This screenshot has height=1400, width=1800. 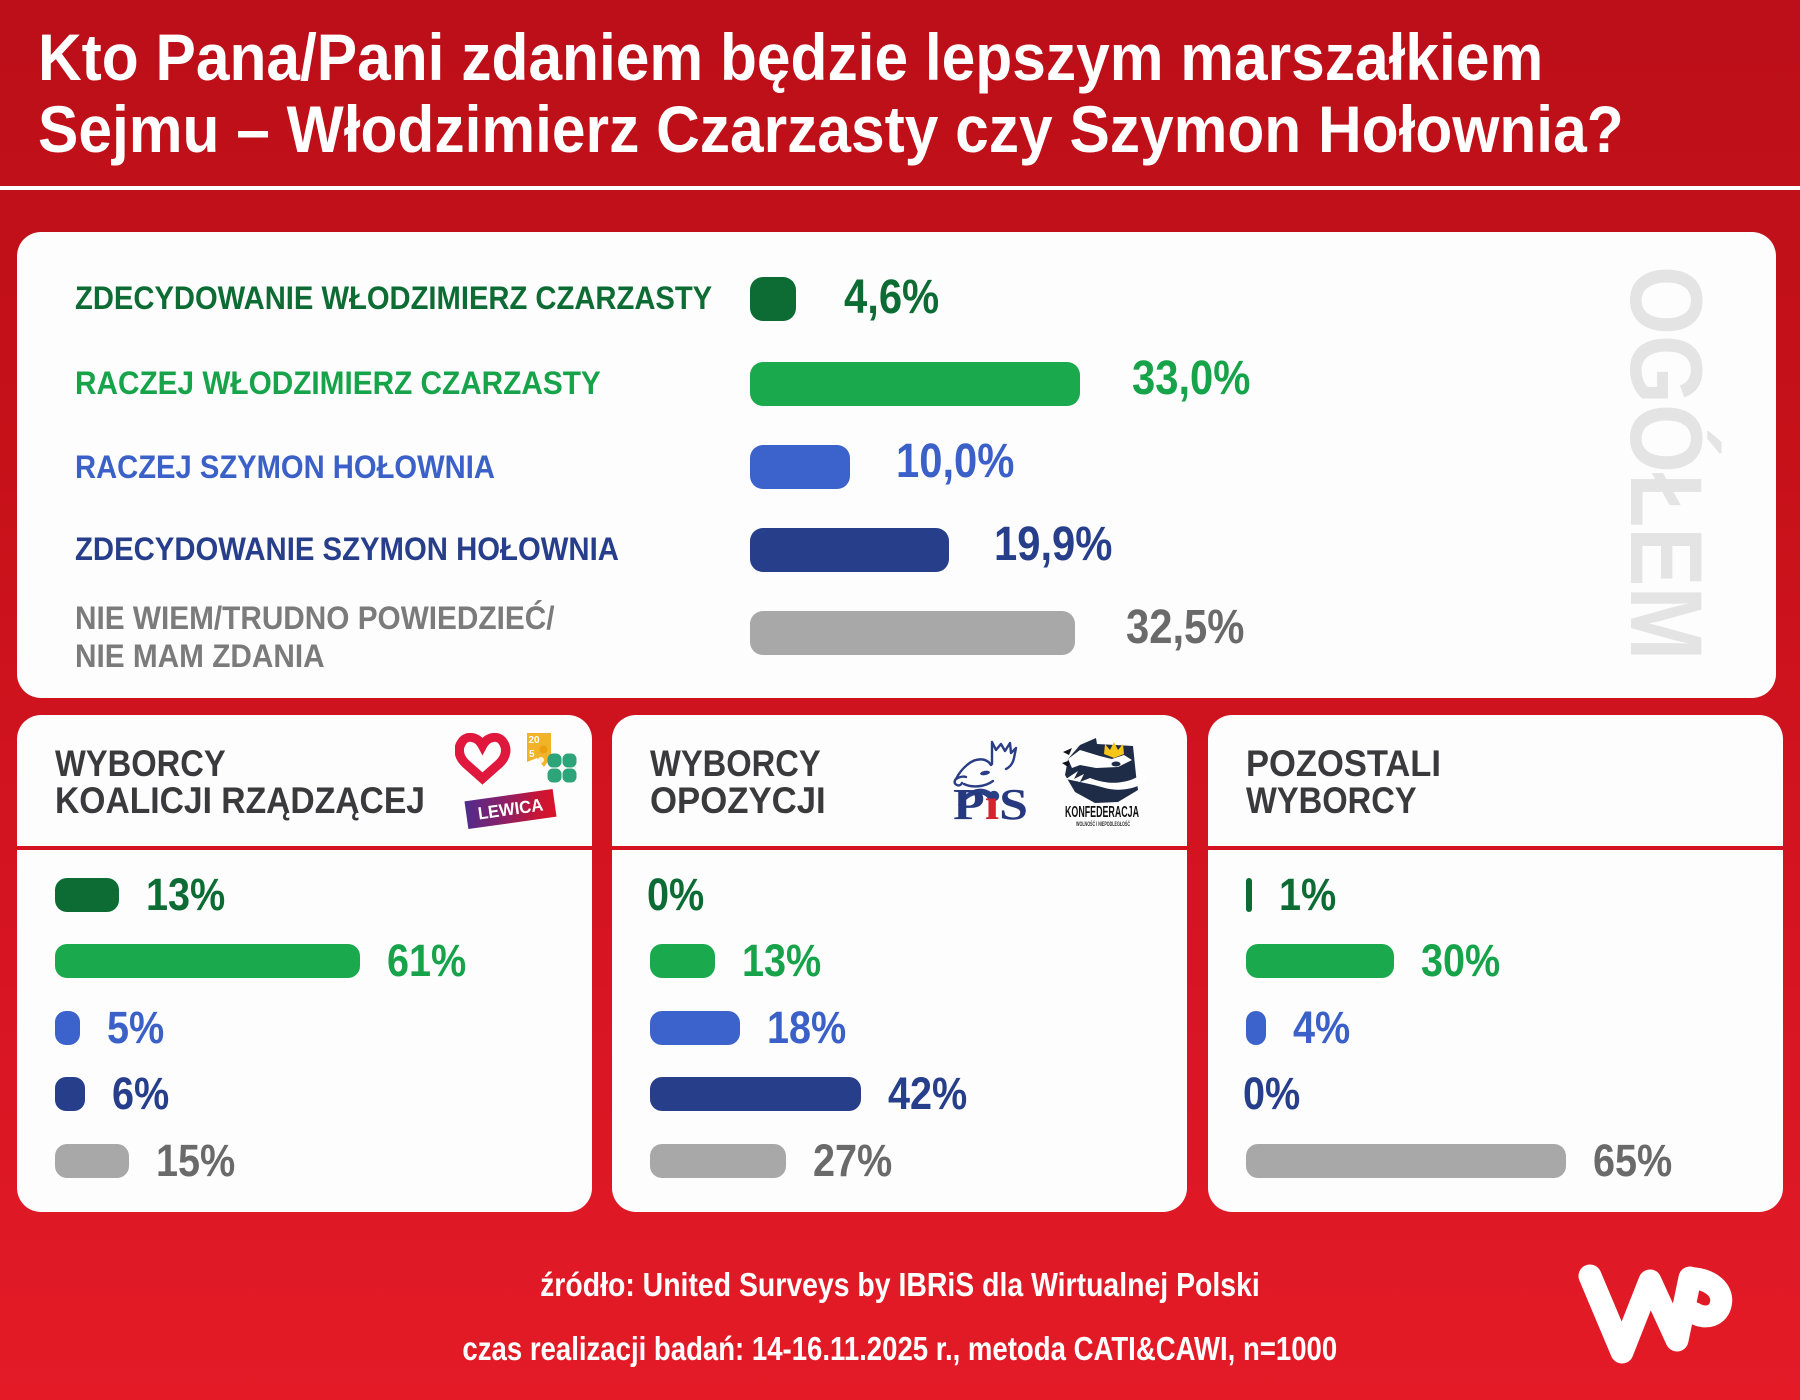 I want to click on svg-text: 5, so click(x=532, y=754).